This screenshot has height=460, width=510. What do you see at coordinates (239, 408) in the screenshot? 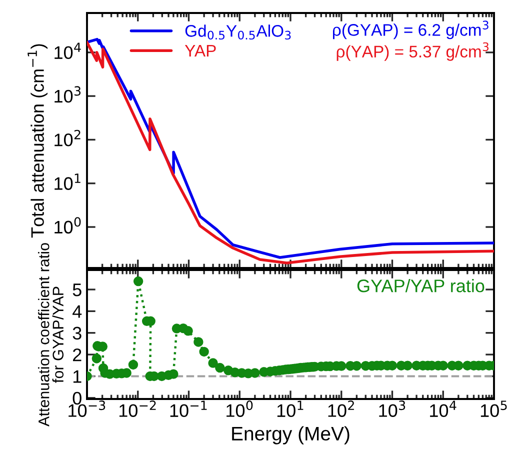
I see `x-tick-label: 10$^{0}$` at bounding box center [239, 408].